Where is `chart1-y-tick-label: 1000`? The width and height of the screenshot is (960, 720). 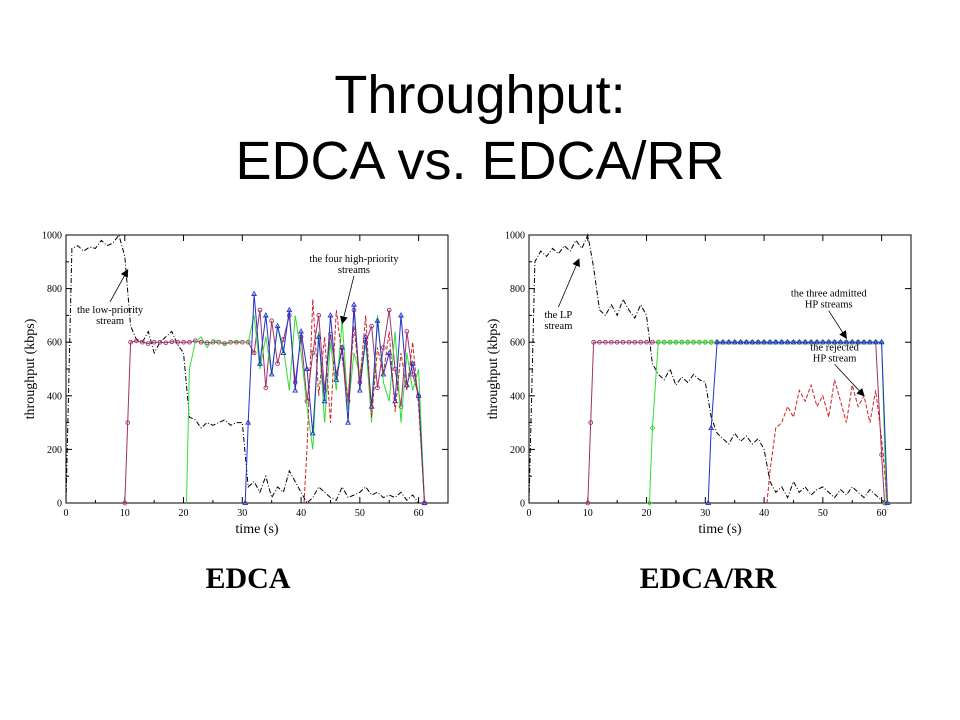
chart1-y-tick-label: 1000 is located at coordinates (52, 236).